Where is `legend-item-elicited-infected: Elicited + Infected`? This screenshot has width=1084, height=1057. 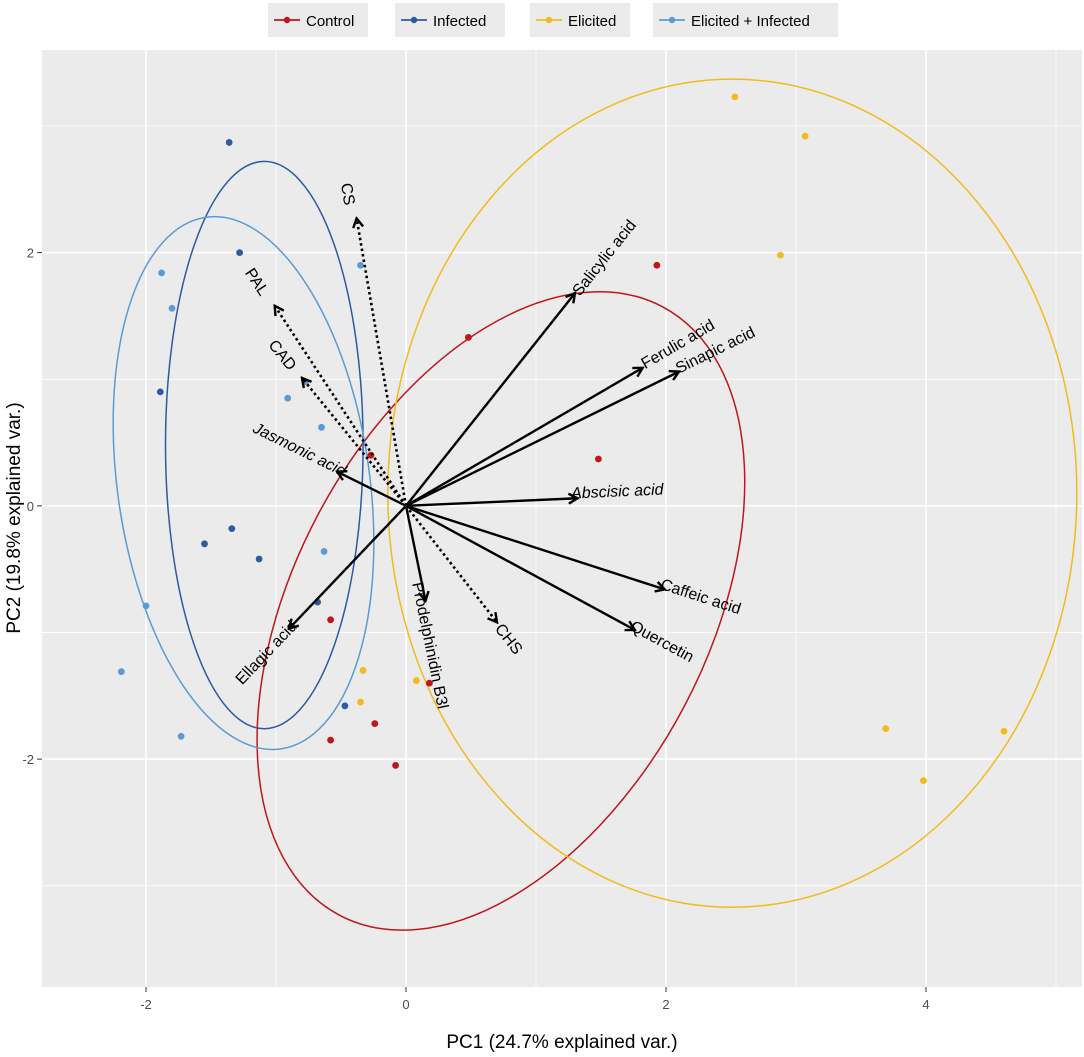
legend-item-elicited-infected: Elicited + Infected is located at coordinates (745, 20).